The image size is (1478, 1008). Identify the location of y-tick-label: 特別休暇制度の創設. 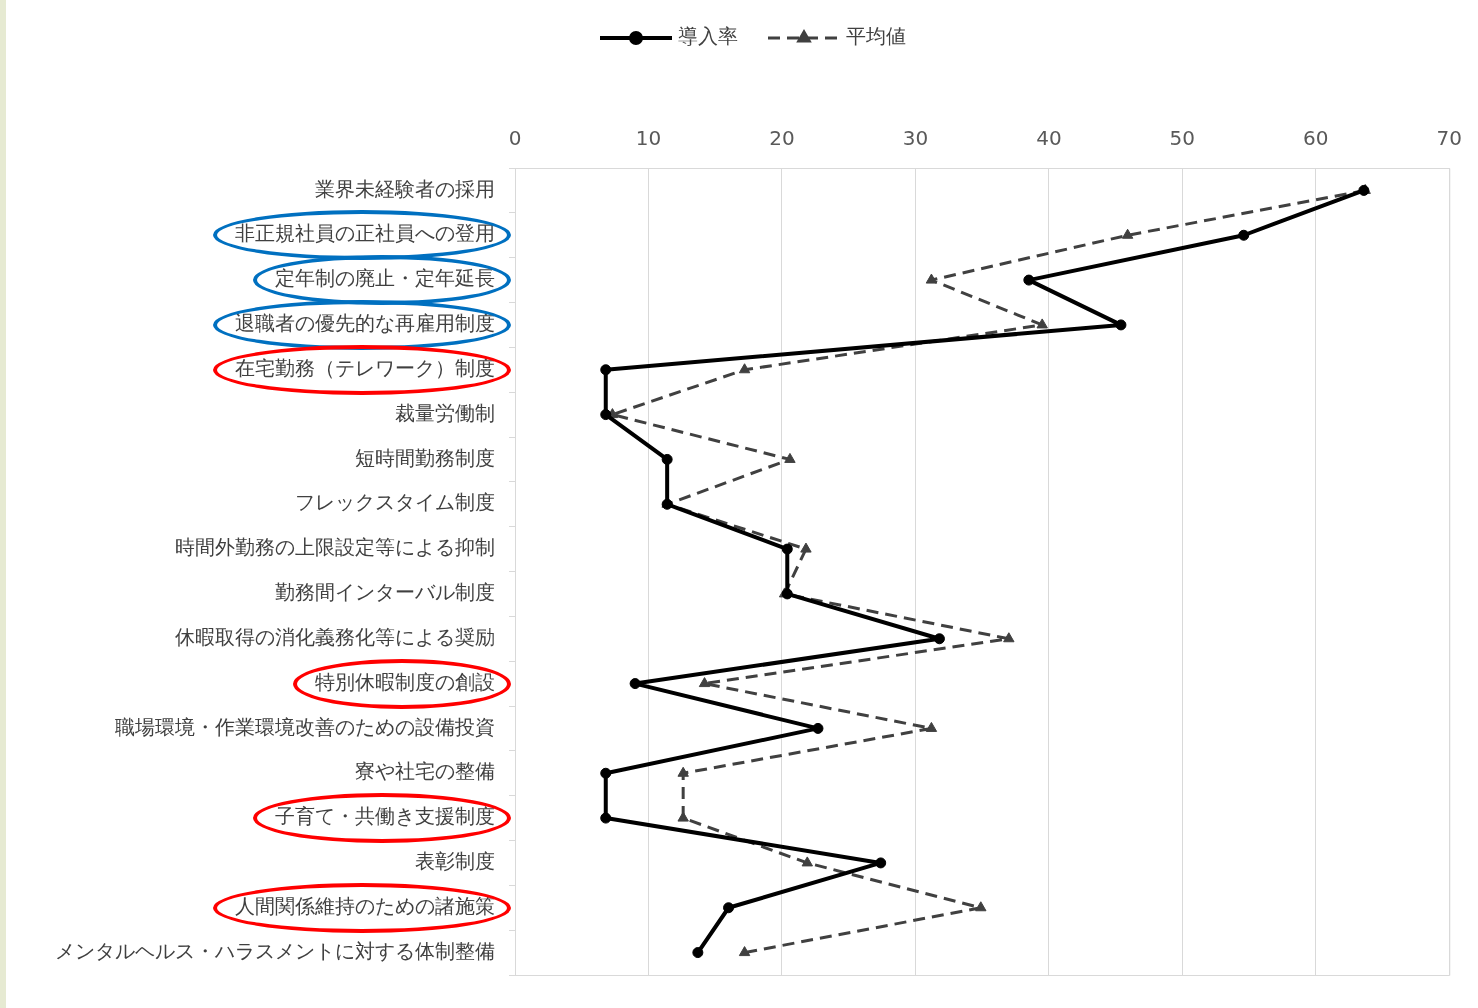
(405, 681).